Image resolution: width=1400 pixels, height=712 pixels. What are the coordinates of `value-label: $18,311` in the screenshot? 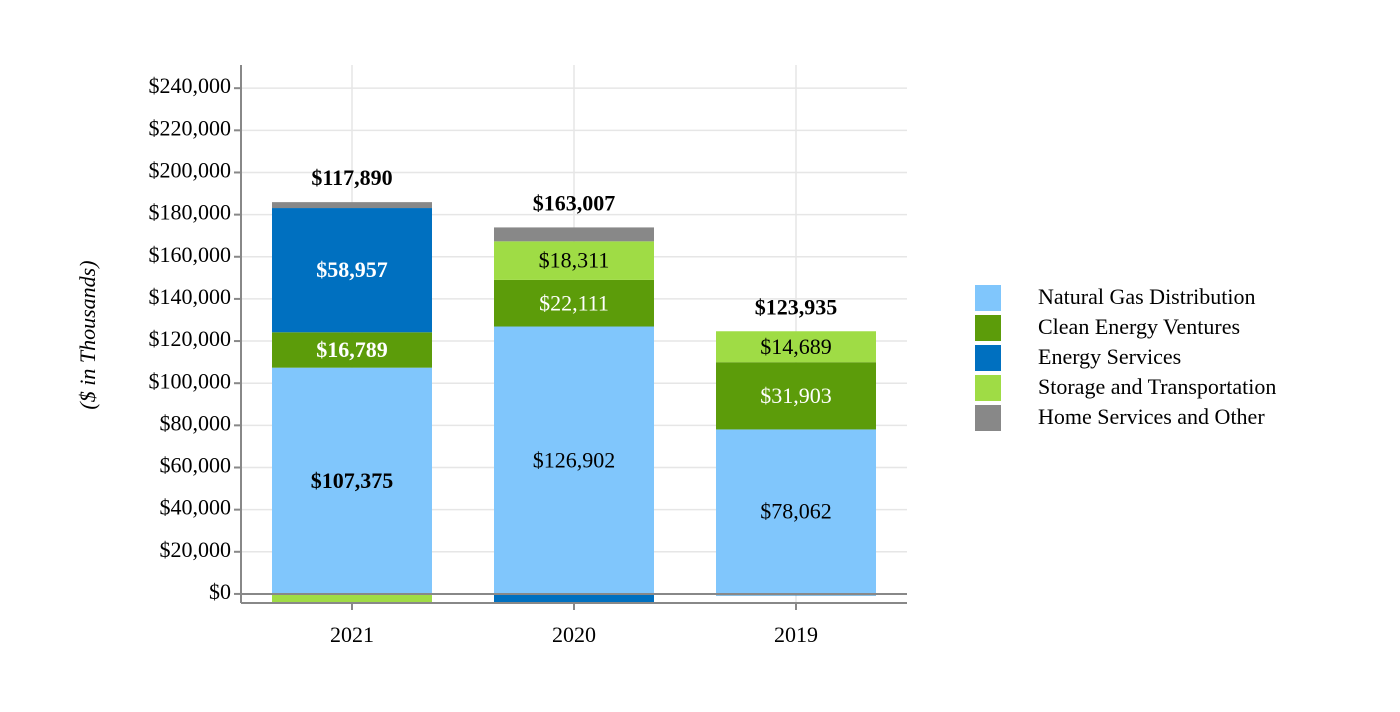 It's located at (574, 260).